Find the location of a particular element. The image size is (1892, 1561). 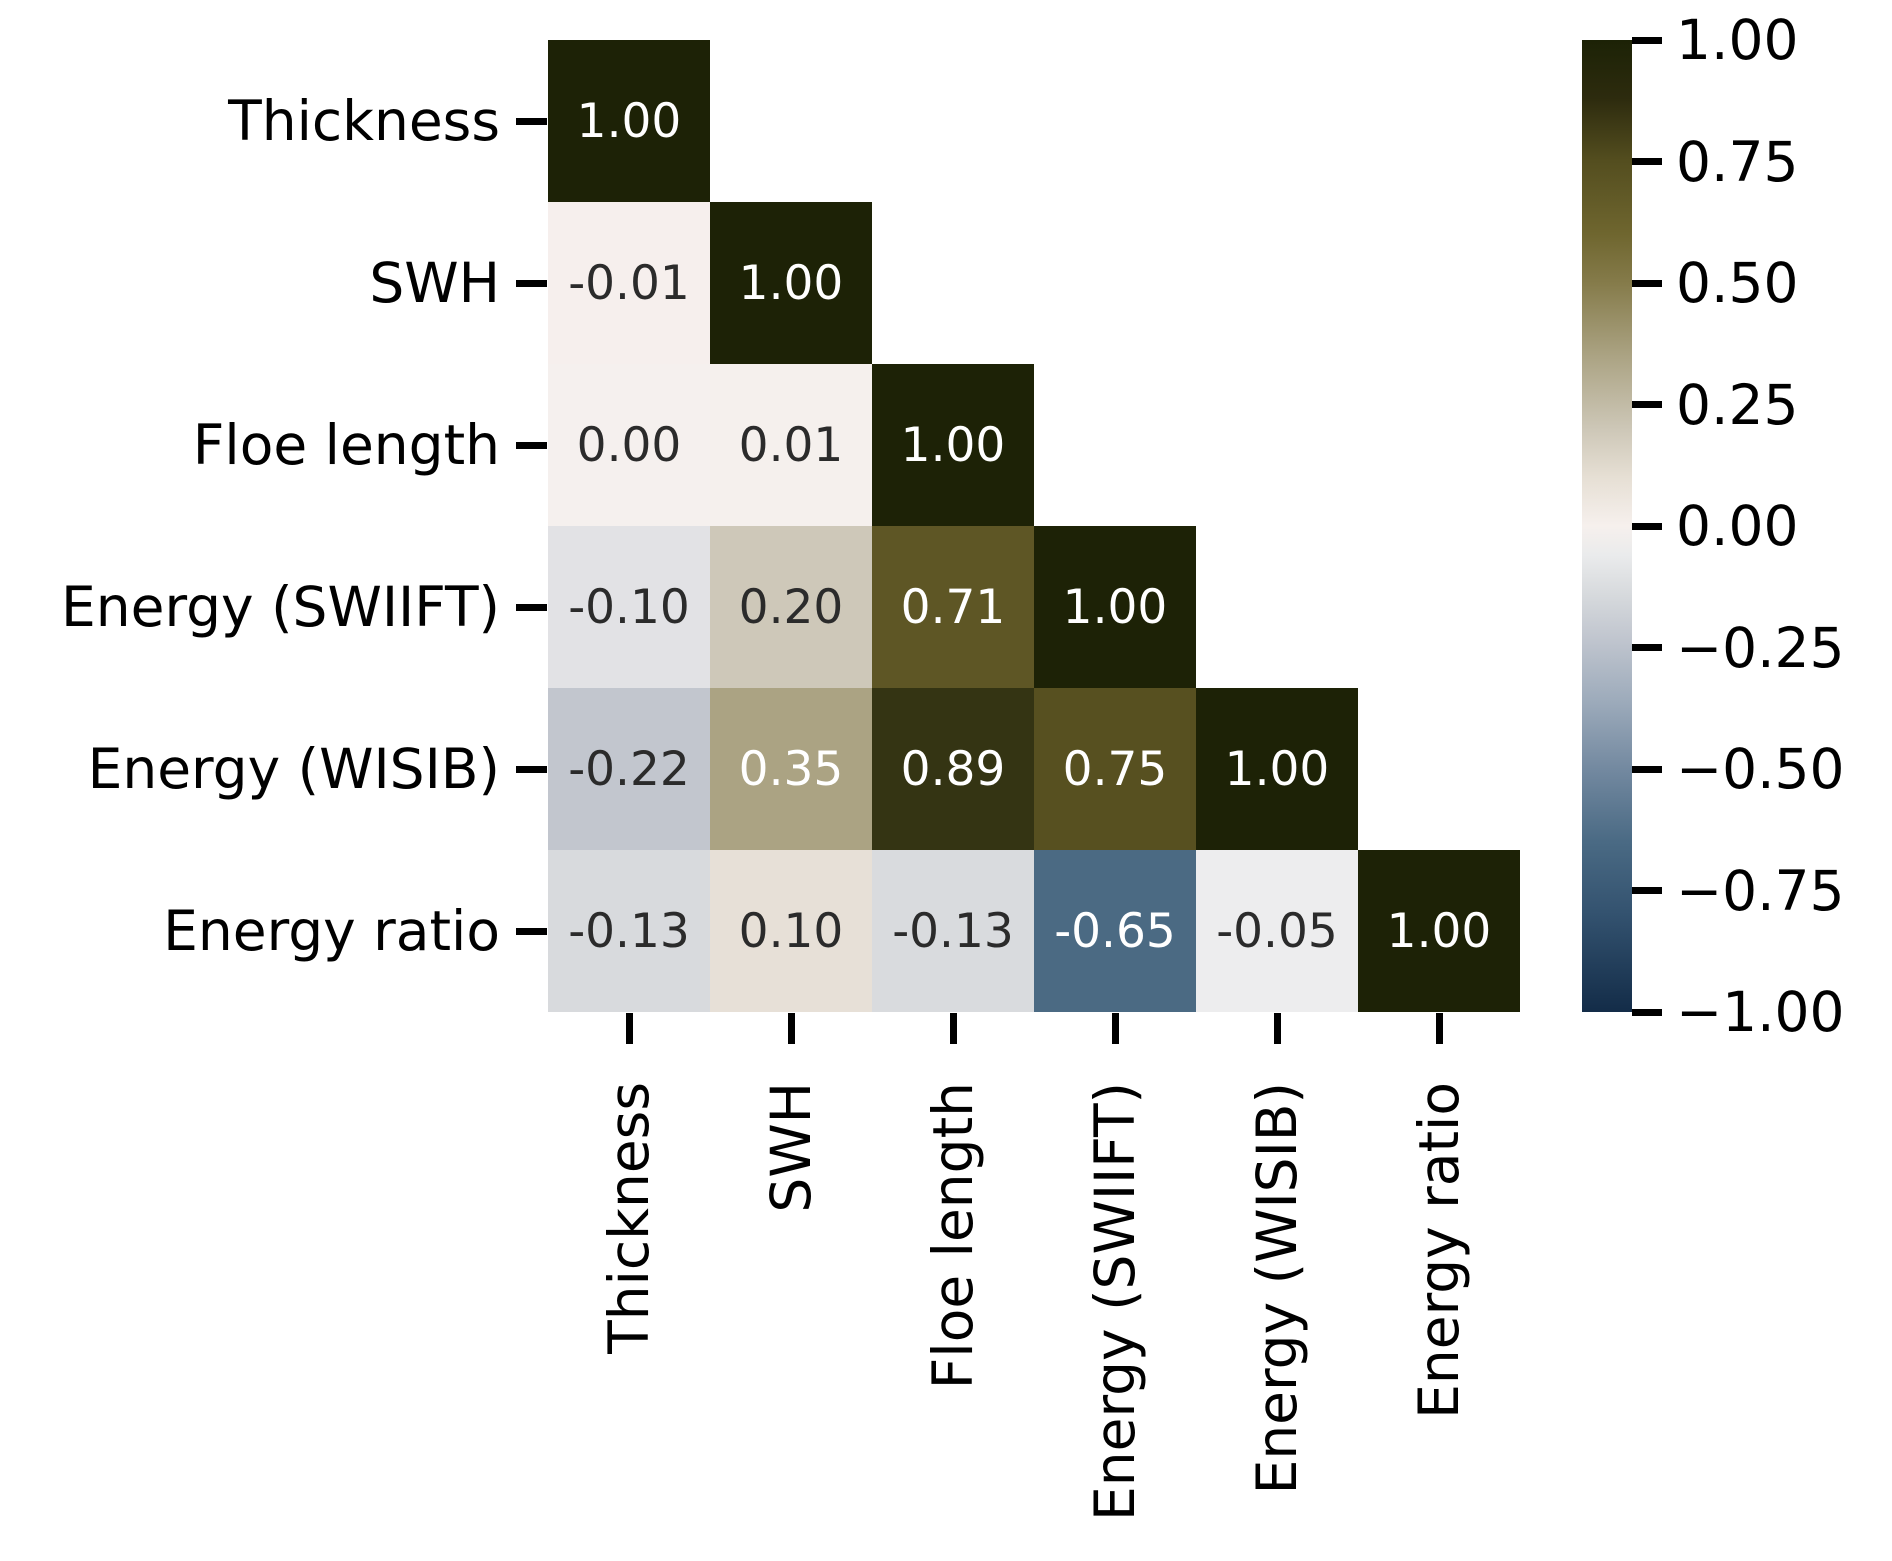

heatmap-cell-floe-length-x-swh: 0.01 is located at coordinates (791, 445).